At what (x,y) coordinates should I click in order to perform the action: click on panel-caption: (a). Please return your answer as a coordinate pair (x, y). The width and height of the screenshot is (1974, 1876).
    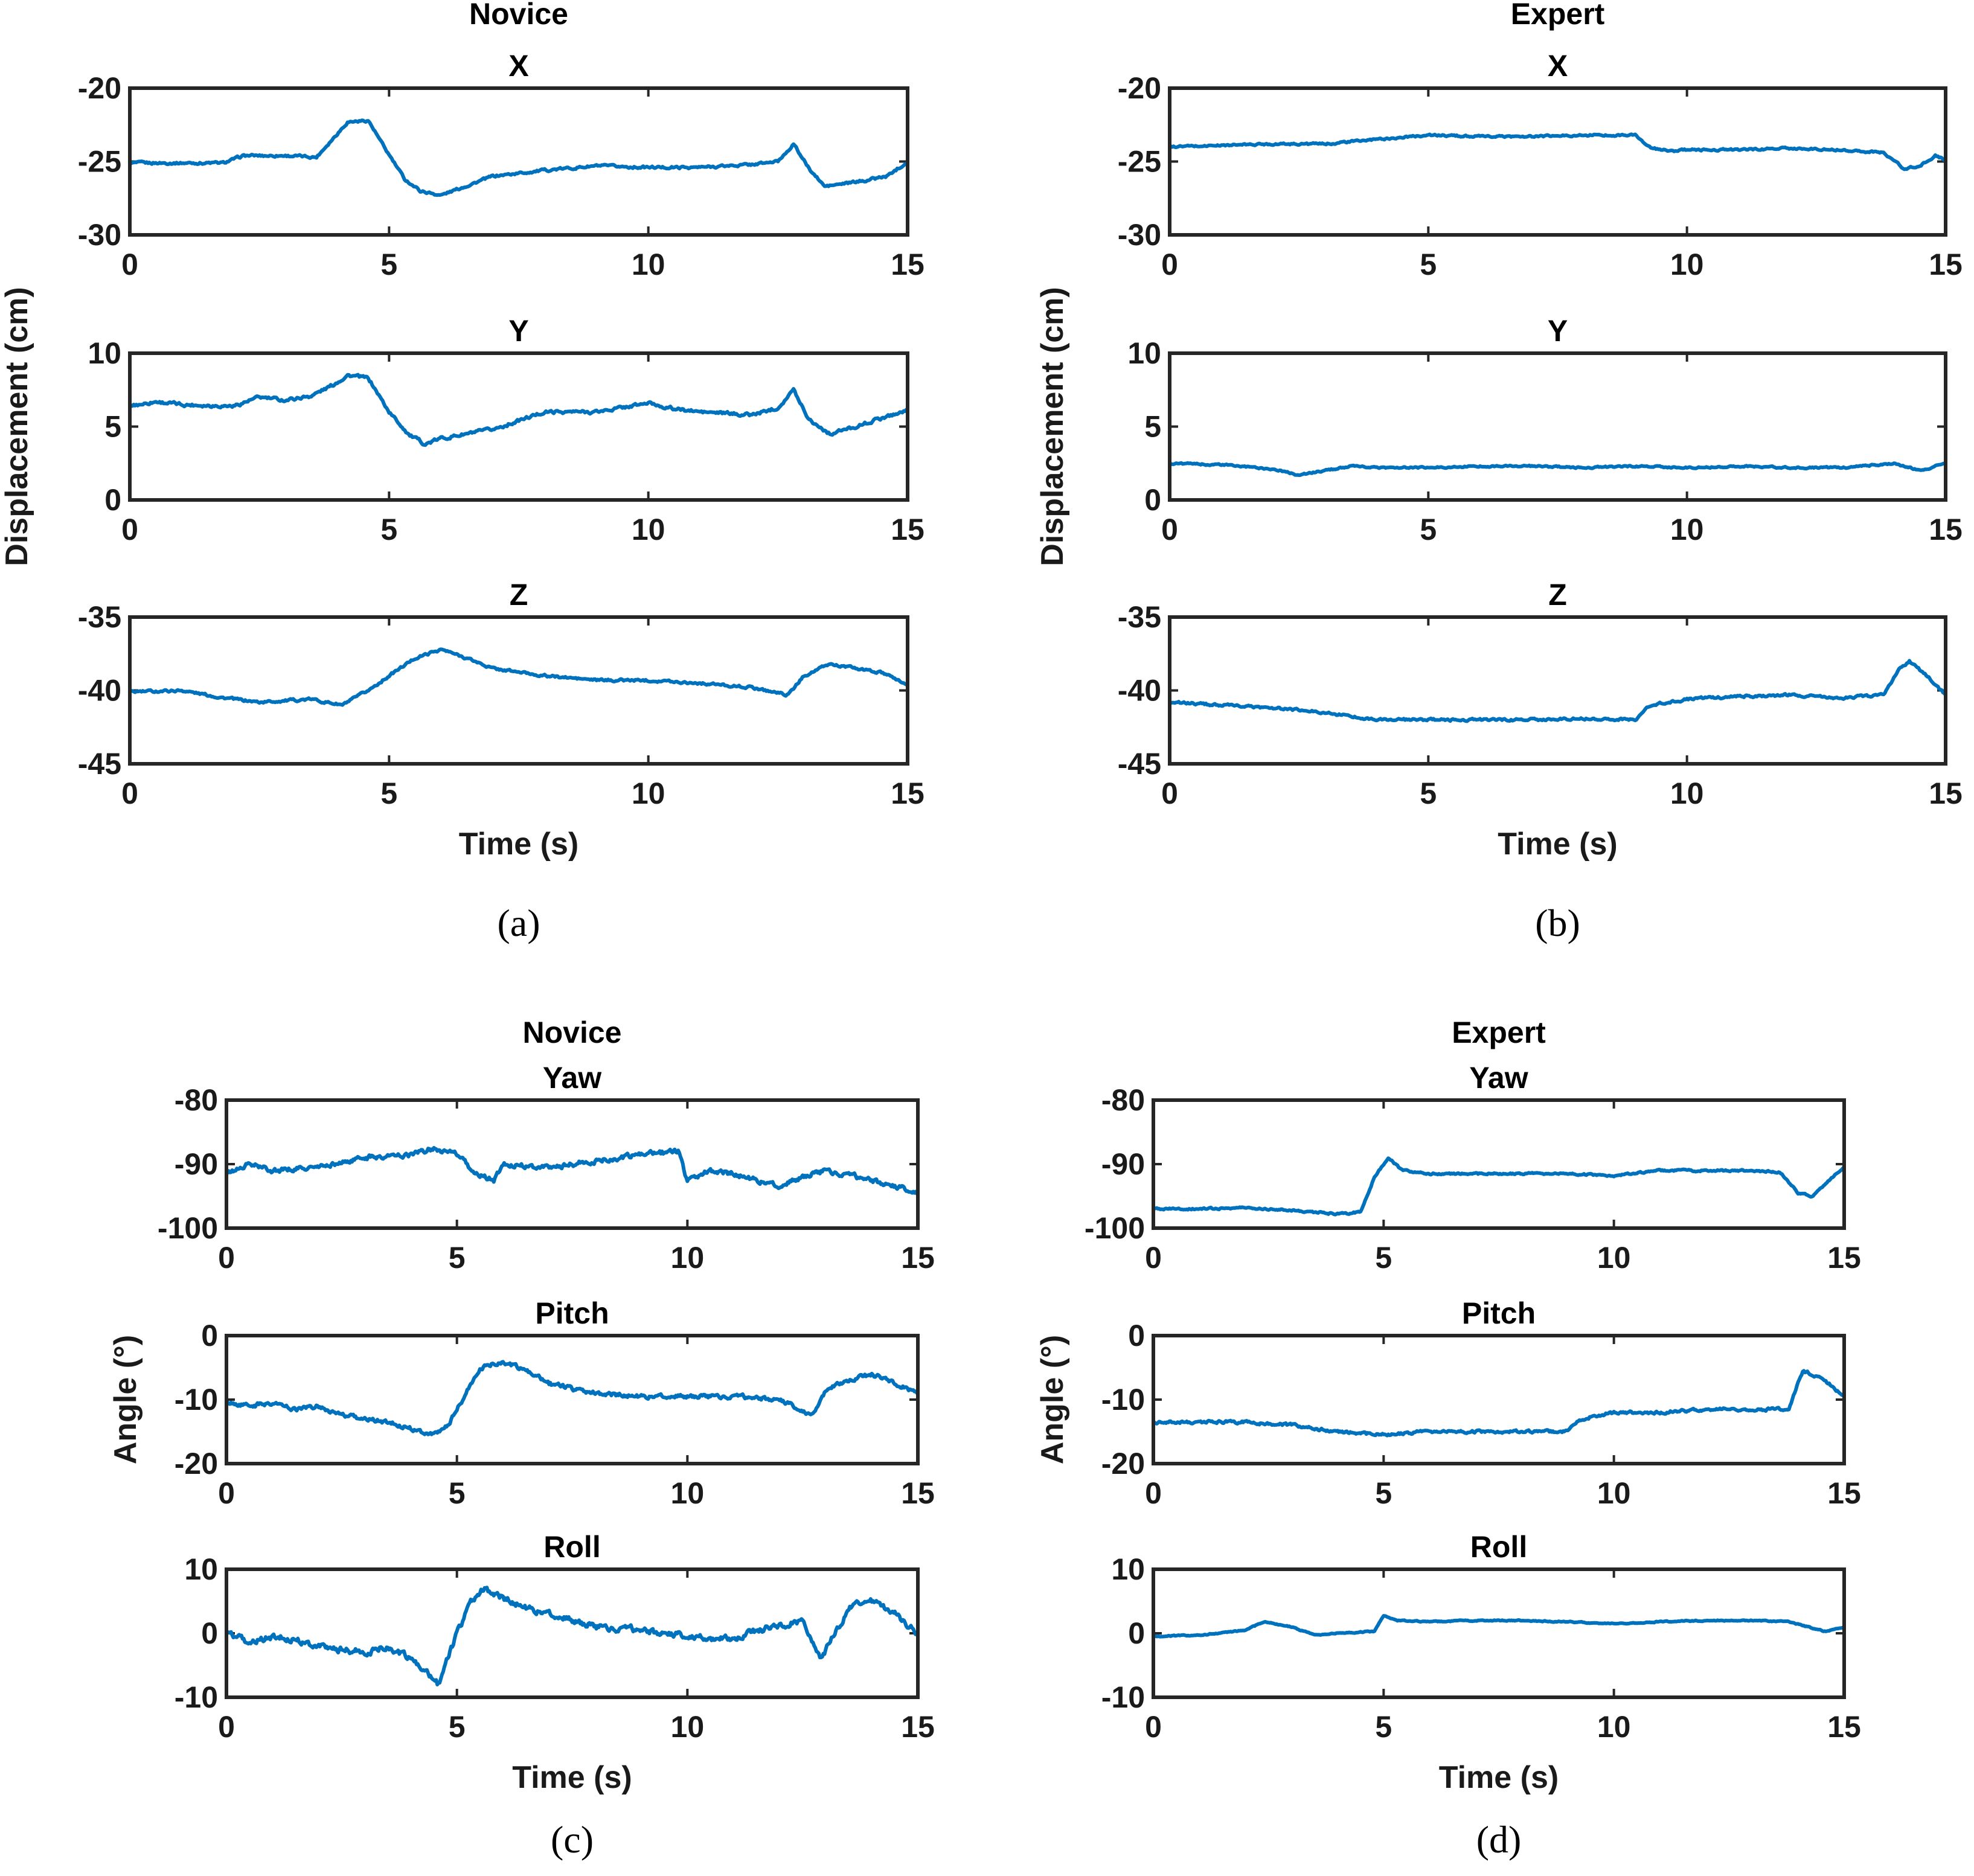
    Looking at the image, I should click on (518, 922).